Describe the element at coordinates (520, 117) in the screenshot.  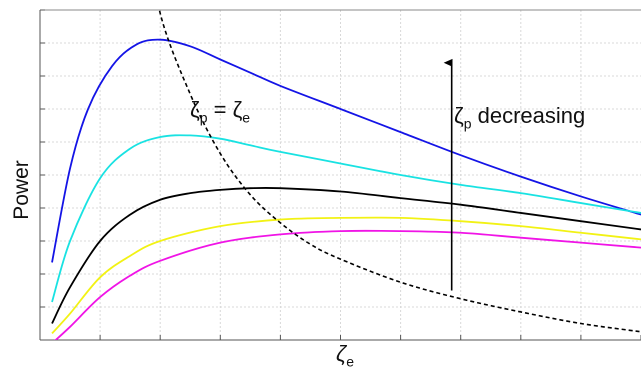
I see `annotation-zeta-p-decreasing: ζp decreasing` at that location.